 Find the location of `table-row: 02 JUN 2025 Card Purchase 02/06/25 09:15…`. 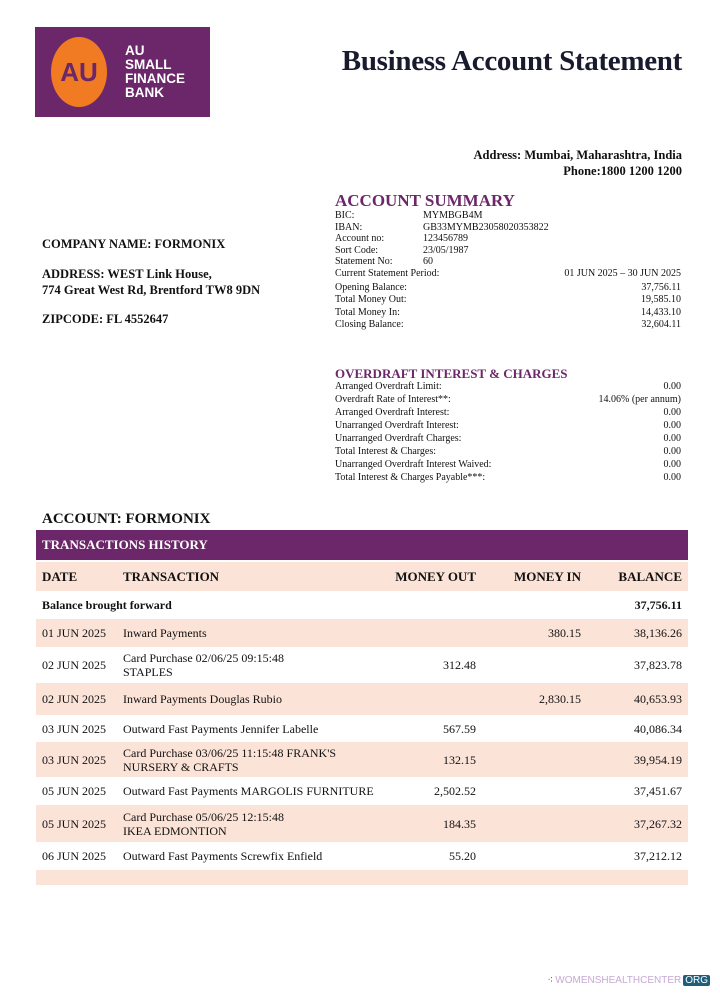

table-row: 02 JUN 2025 Card Purchase 02/06/25 09:15… is located at coordinates (362, 665).